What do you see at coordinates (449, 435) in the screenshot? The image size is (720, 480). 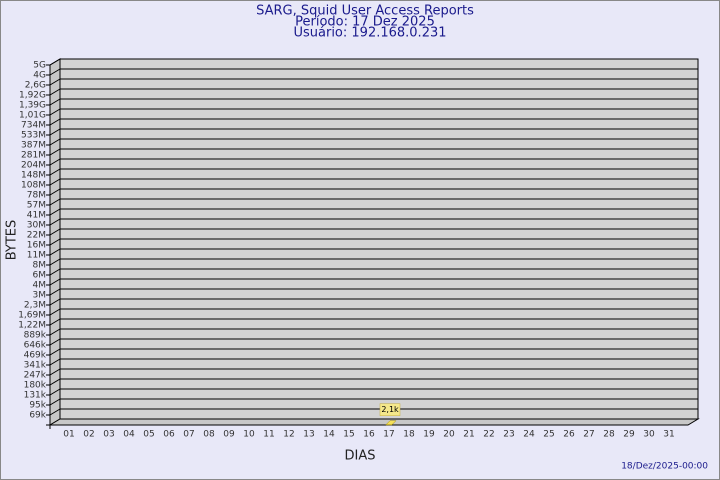 I see `x-tick-label: 20` at bounding box center [449, 435].